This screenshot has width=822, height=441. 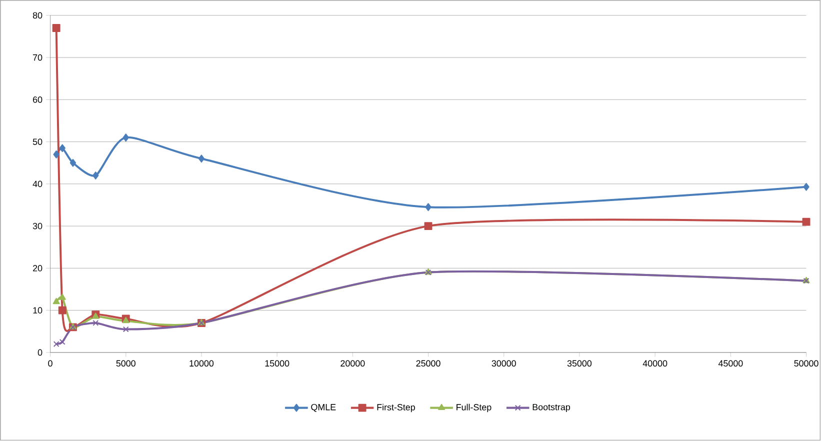 What do you see at coordinates (474, 408) in the screenshot?
I see `legend-label: Full-Step` at bounding box center [474, 408].